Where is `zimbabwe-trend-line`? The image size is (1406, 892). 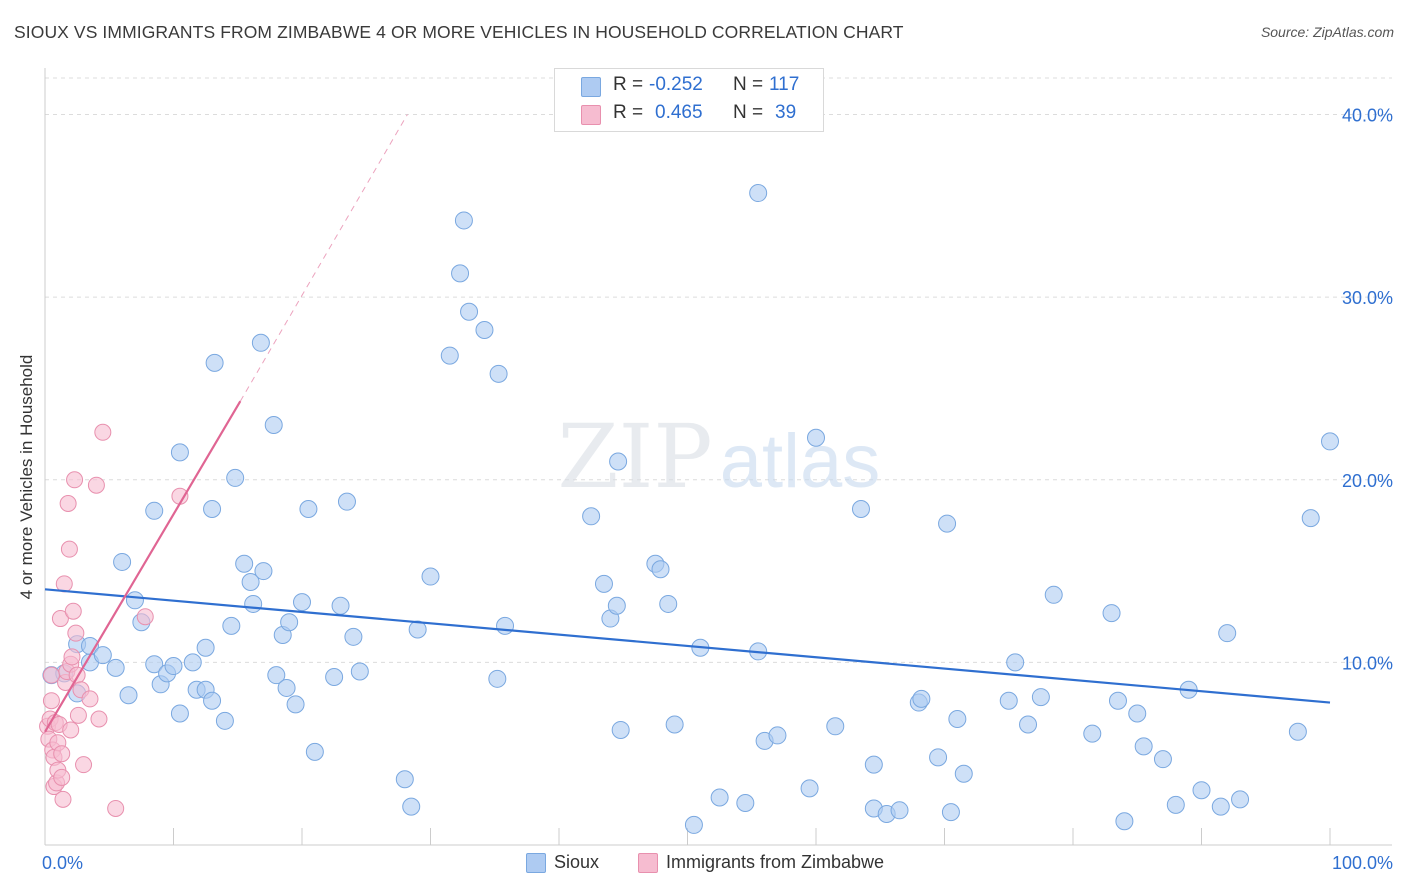 zimbabwe-trend-line is located at coordinates (143, 566).